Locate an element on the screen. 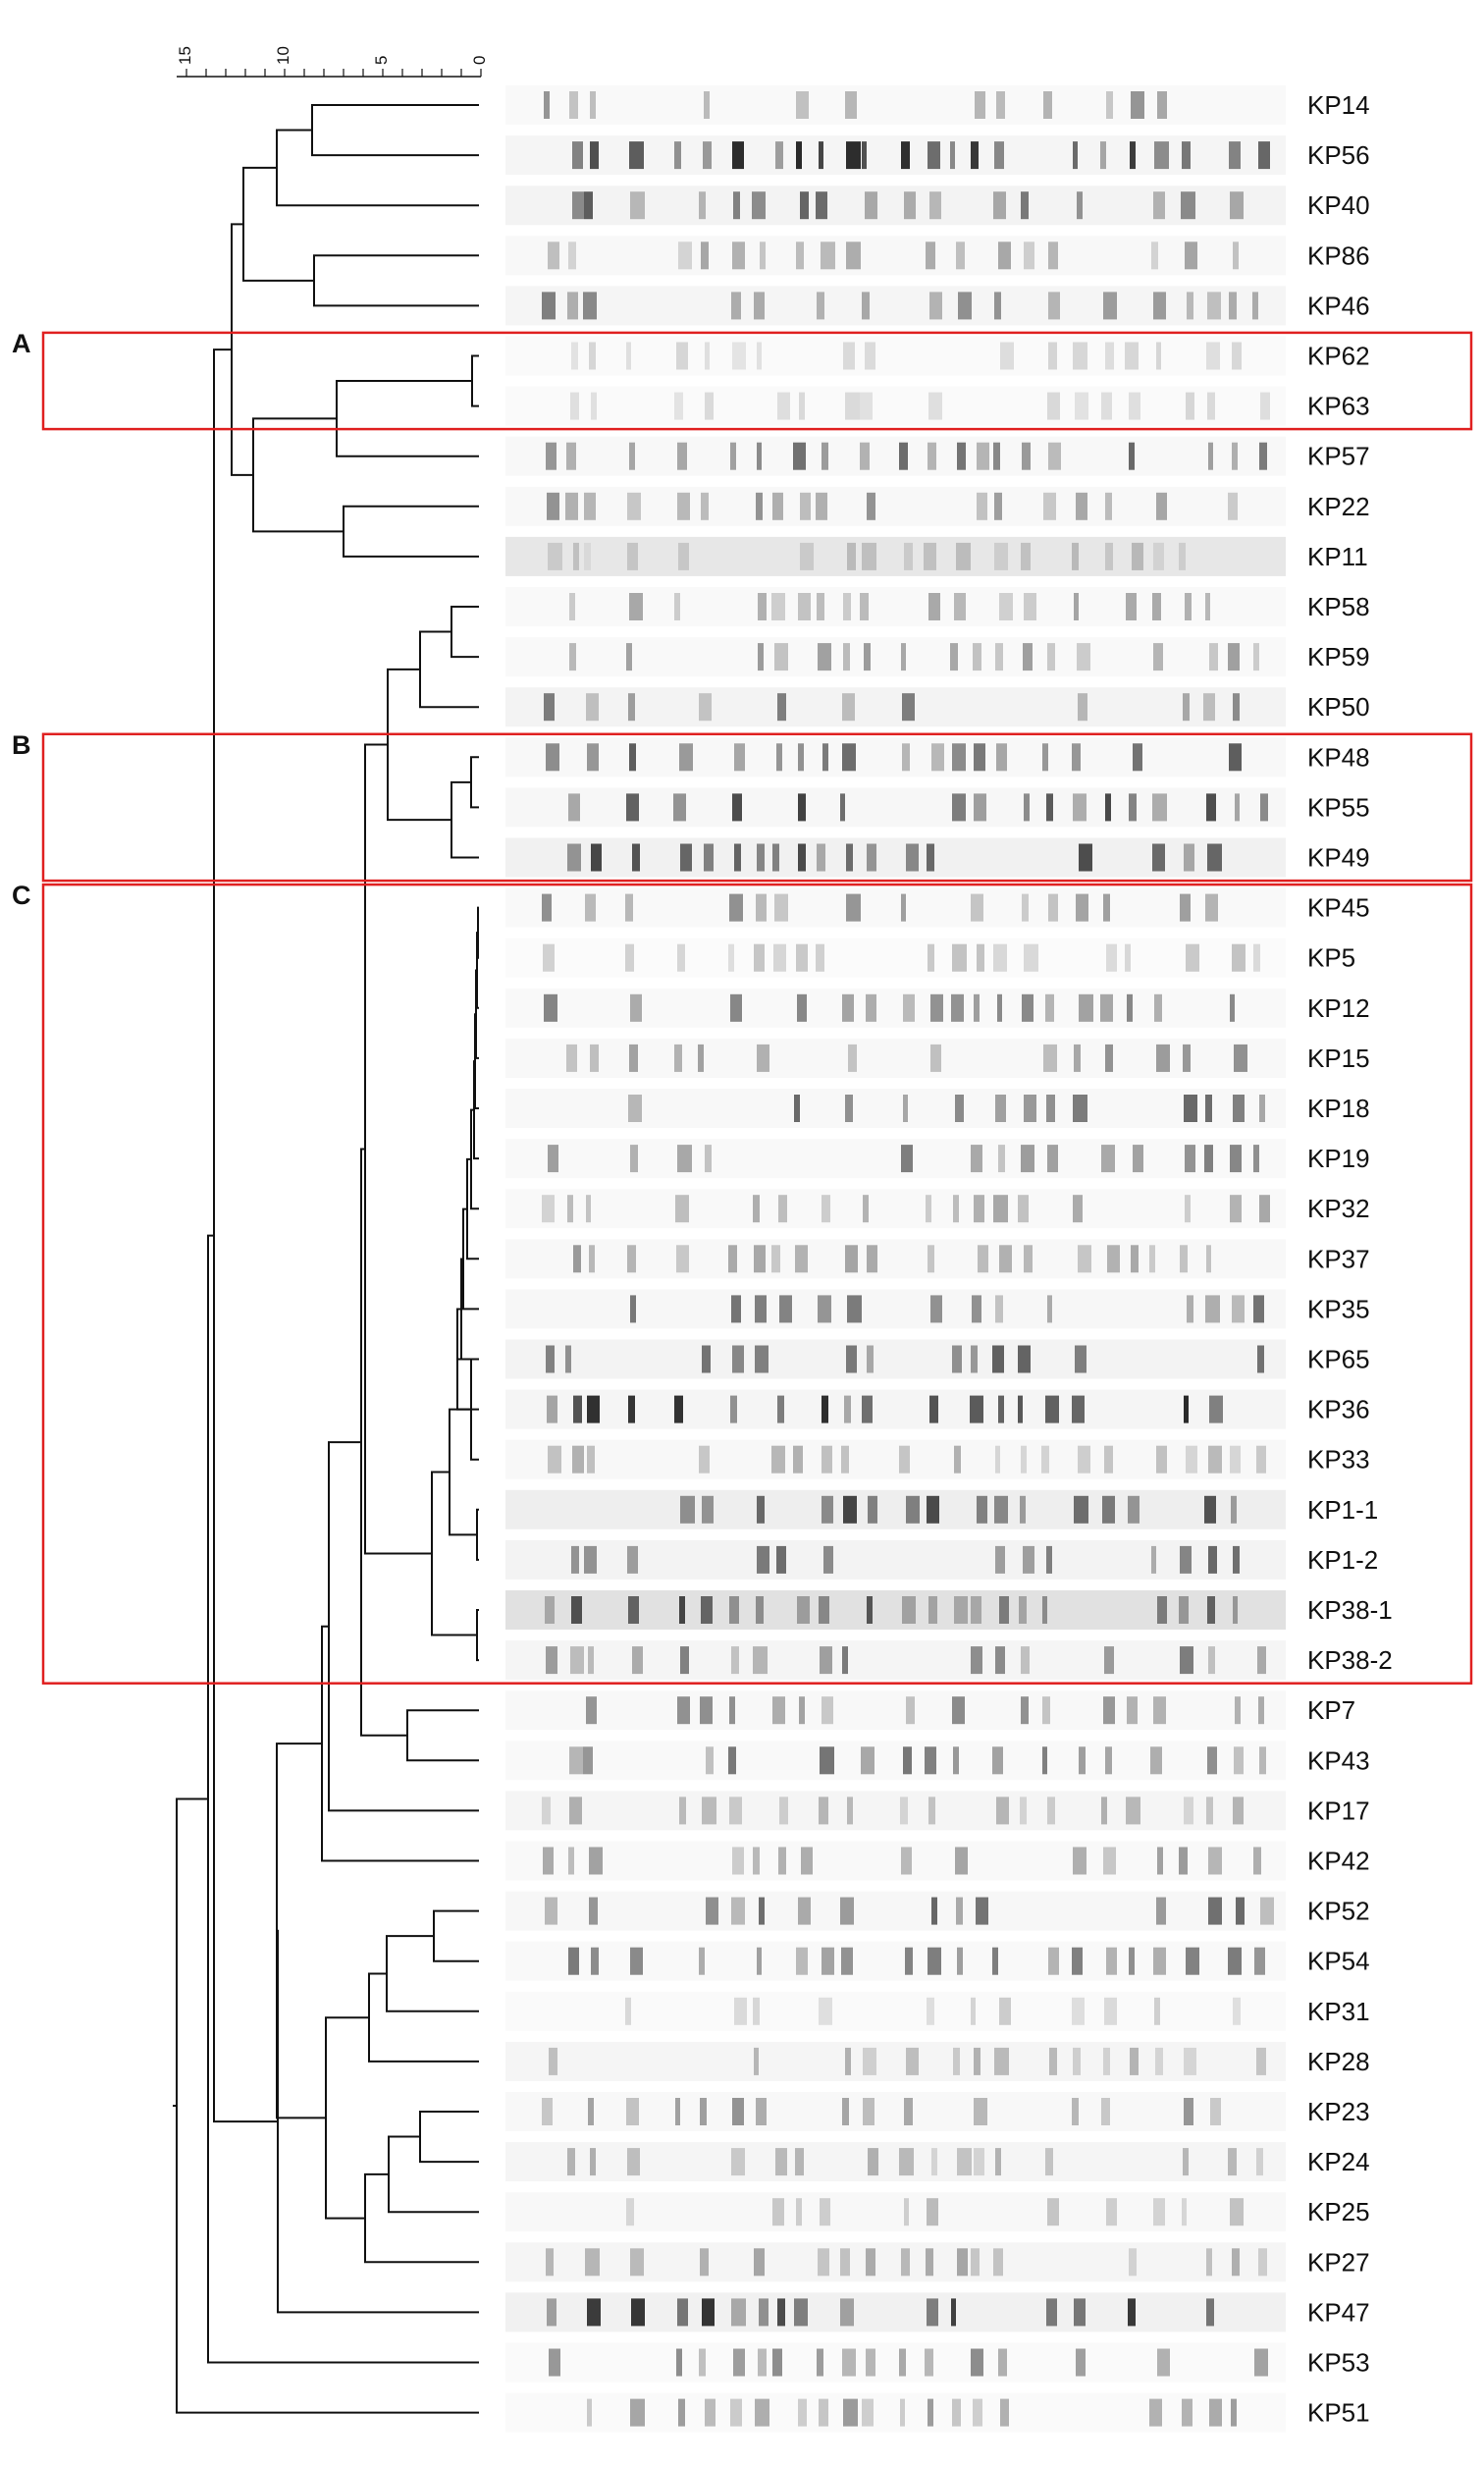 The height and width of the screenshot is (2466, 1484). strain-label: KP11 is located at coordinates (1337, 556).